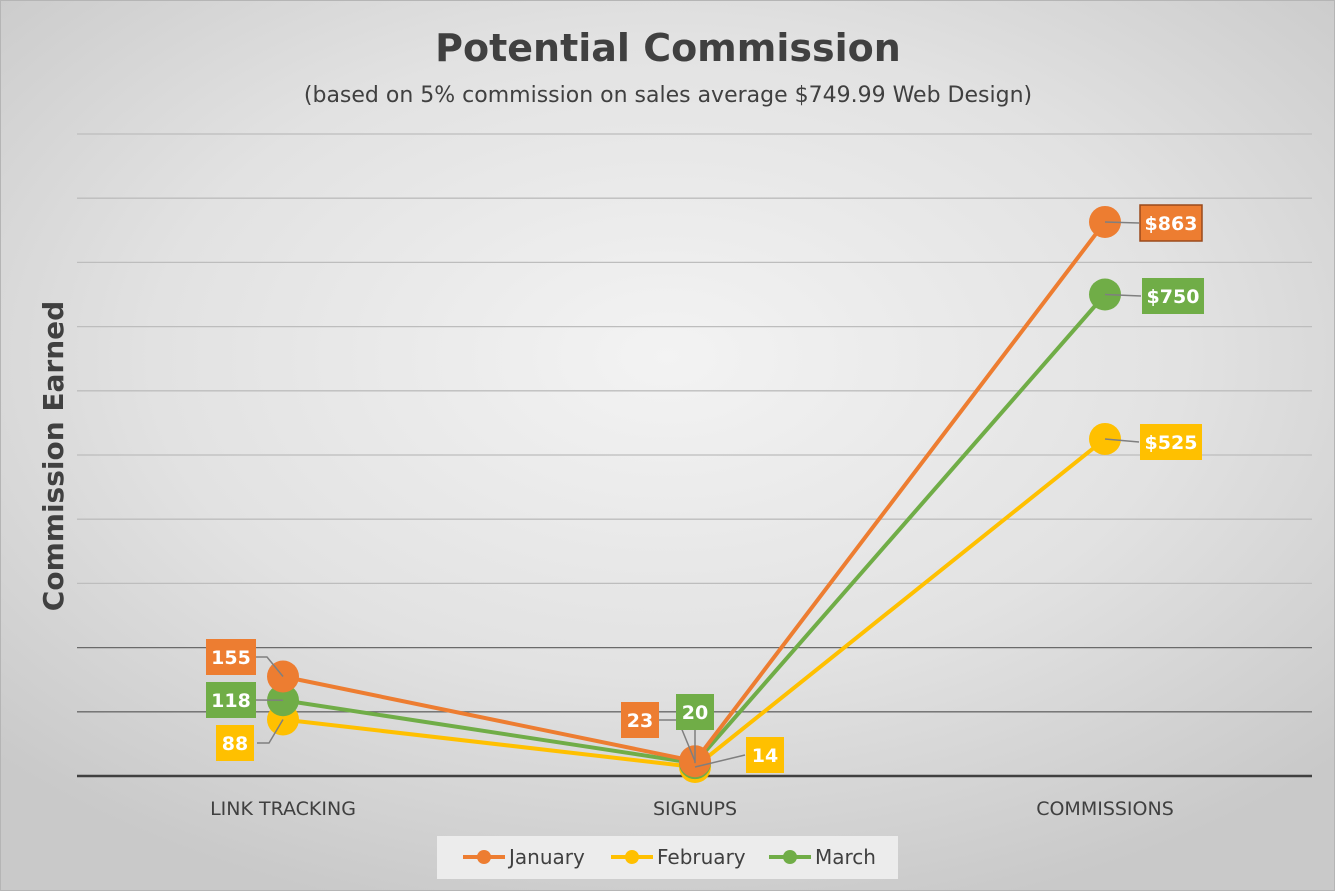 This screenshot has width=1335, height=892. Describe the element at coordinates (632, 857) in the screenshot. I see `legend-marker-february` at that location.